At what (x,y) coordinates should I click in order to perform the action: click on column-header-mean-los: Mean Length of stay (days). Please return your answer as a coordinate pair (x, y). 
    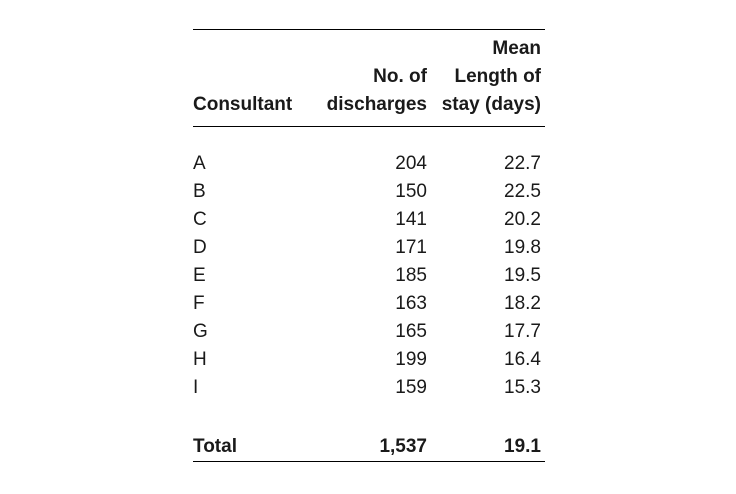
    Looking at the image, I should click on (486, 78).